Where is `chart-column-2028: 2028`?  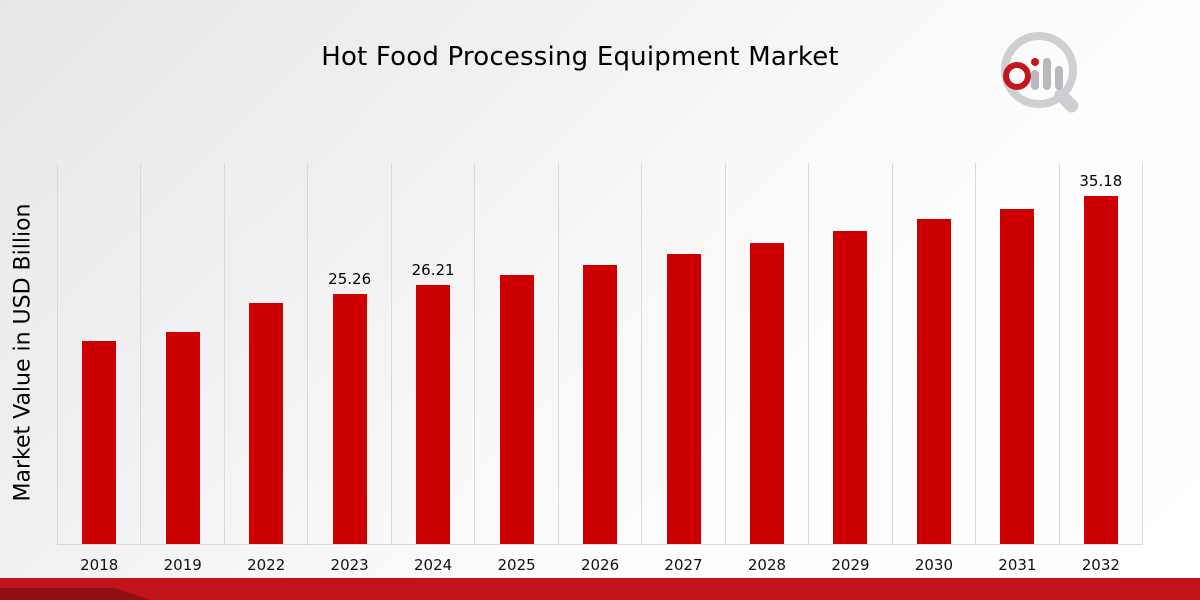 chart-column-2028: 2028 is located at coordinates (766, 368).